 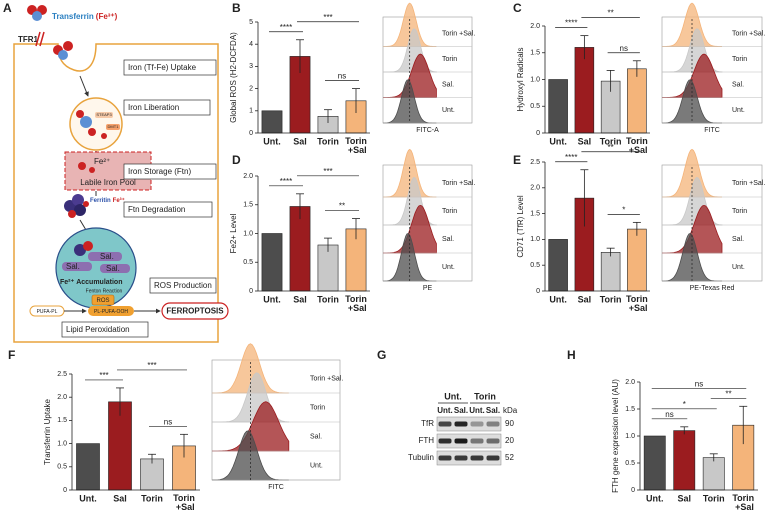 I want to click on significance-label: **, so click(x=342, y=206).